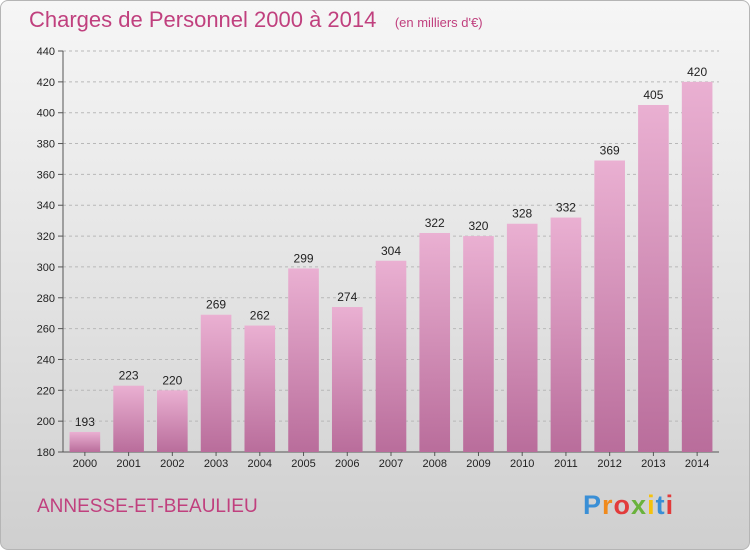 The height and width of the screenshot is (550, 750). Describe the element at coordinates (304, 258) in the screenshot. I see `data-label: 299` at that location.